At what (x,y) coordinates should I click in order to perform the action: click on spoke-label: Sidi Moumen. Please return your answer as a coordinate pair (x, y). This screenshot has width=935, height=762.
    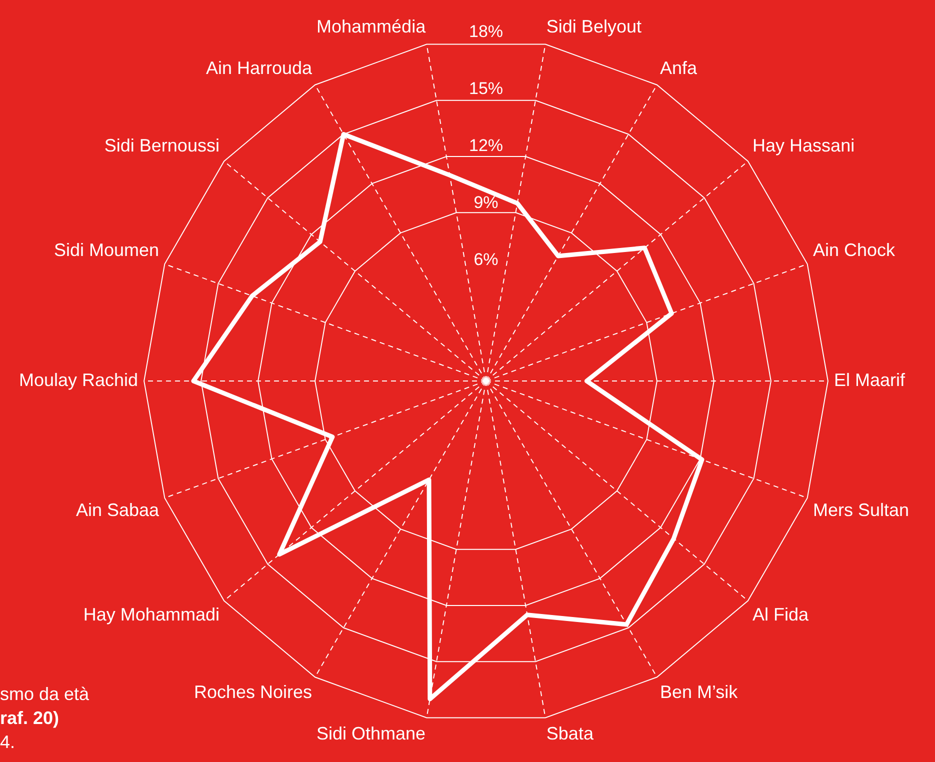
    Looking at the image, I should click on (107, 250).